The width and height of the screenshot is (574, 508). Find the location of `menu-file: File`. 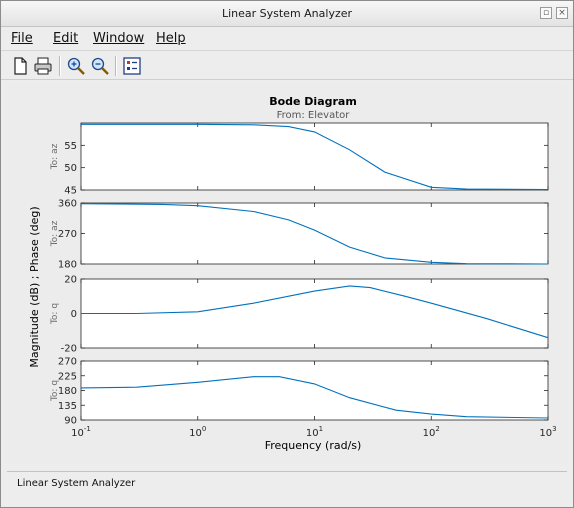

menu-file: File is located at coordinates (22, 38).